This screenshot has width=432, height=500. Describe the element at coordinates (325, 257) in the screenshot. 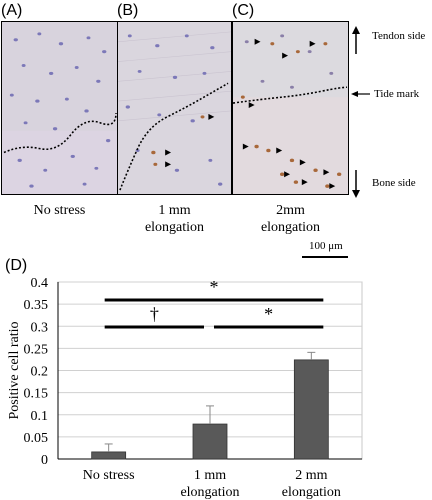

I see `scale-bar` at that location.